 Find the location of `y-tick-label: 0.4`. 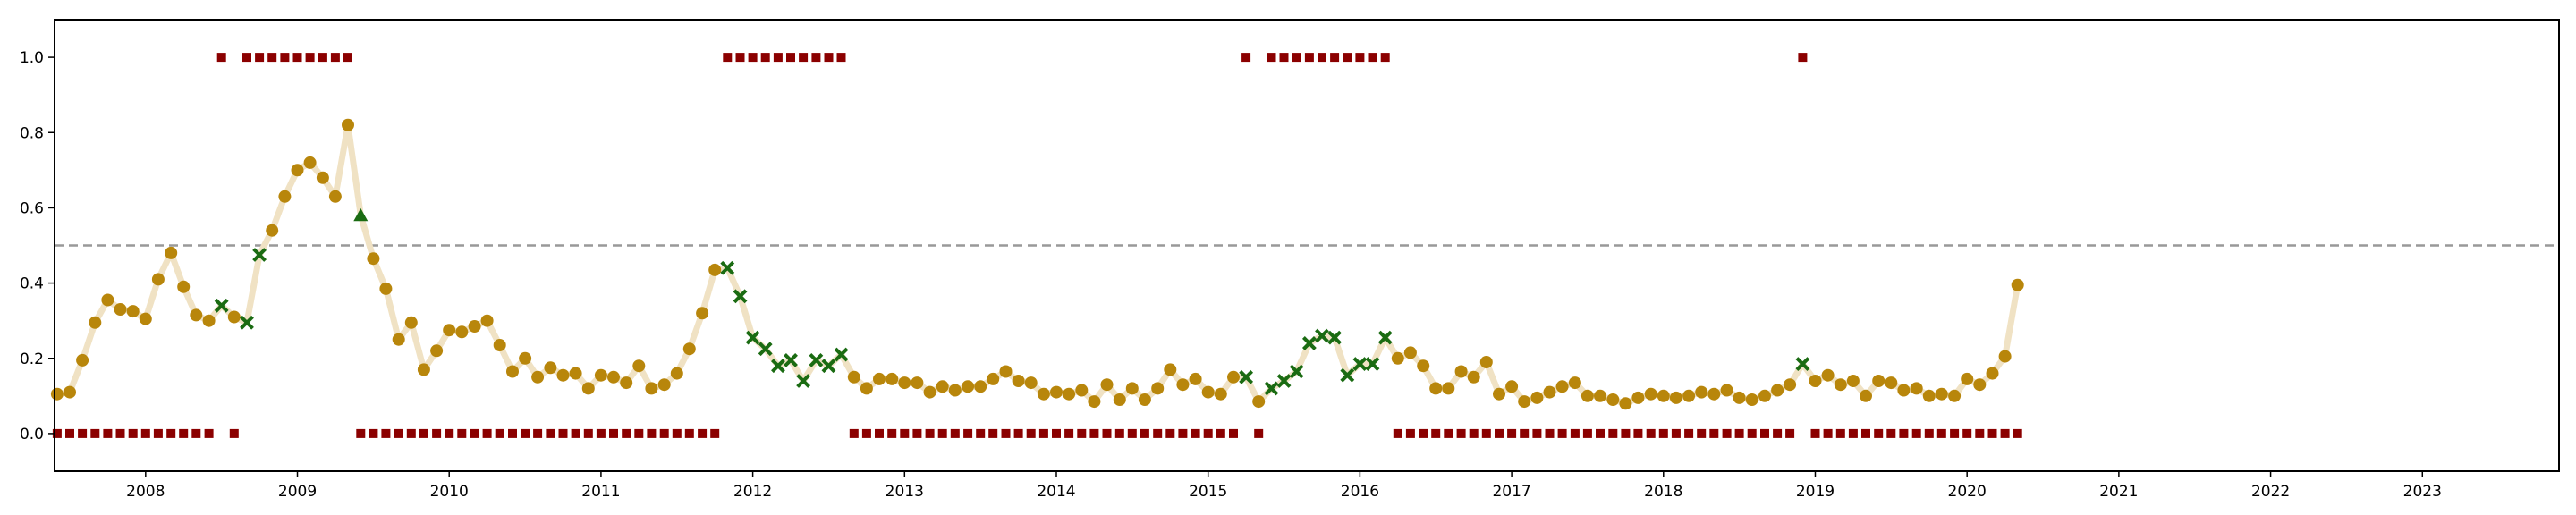

y-tick-label: 0.4 is located at coordinates (32, 284).